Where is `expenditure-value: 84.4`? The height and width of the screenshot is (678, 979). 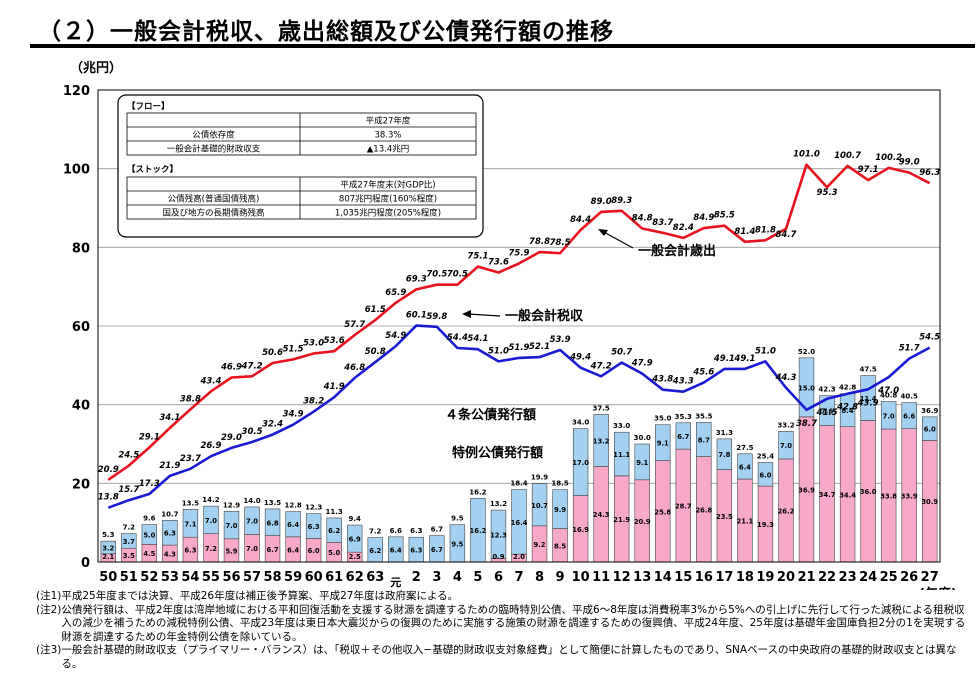 expenditure-value: 84.4 is located at coordinates (580, 220).